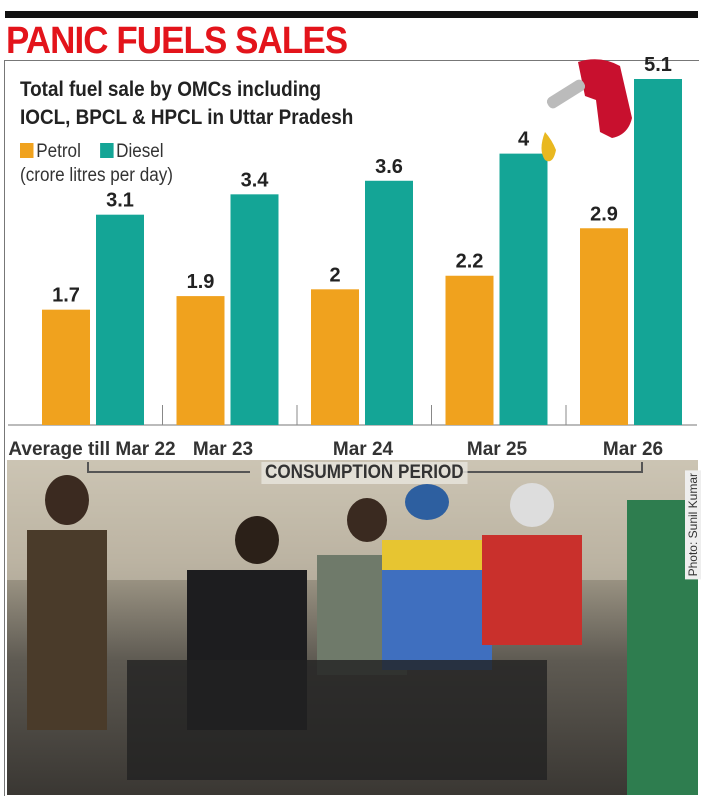 This screenshot has height=800, width=705. What do you see at coordinates (389, 167) in the screenshot?
I see `data-label-diesel: 3.6` at bounding box center [389, 167].